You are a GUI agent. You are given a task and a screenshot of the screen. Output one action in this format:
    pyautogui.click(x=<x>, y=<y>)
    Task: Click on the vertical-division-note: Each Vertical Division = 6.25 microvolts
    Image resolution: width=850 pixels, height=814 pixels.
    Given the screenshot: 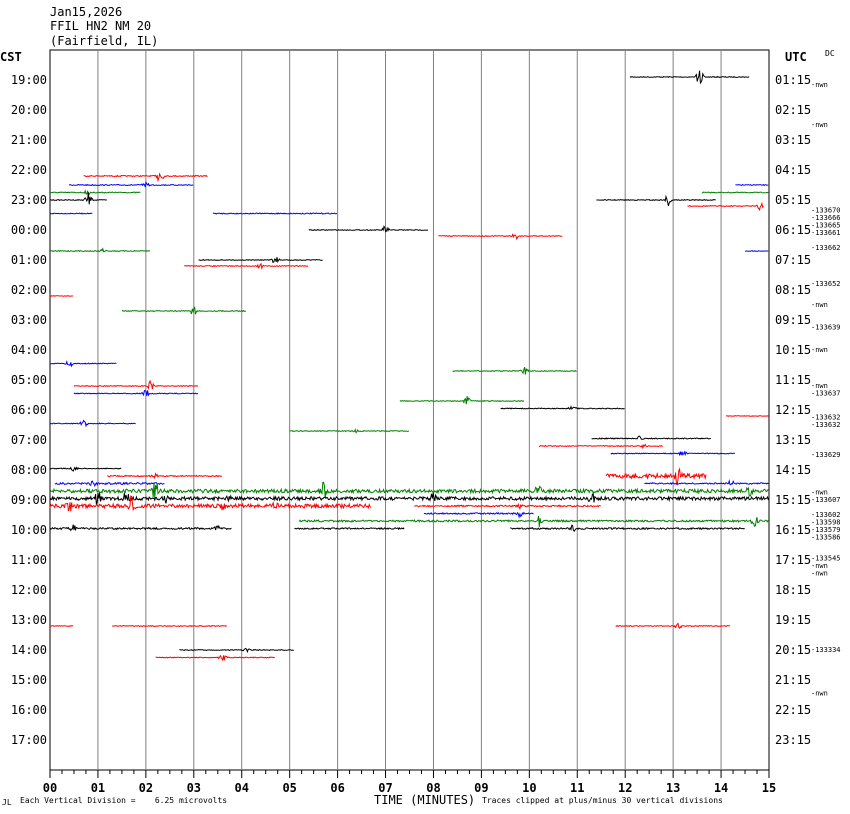 What is the action you would take?
    pyautogui.click(x=124, y=800)
    